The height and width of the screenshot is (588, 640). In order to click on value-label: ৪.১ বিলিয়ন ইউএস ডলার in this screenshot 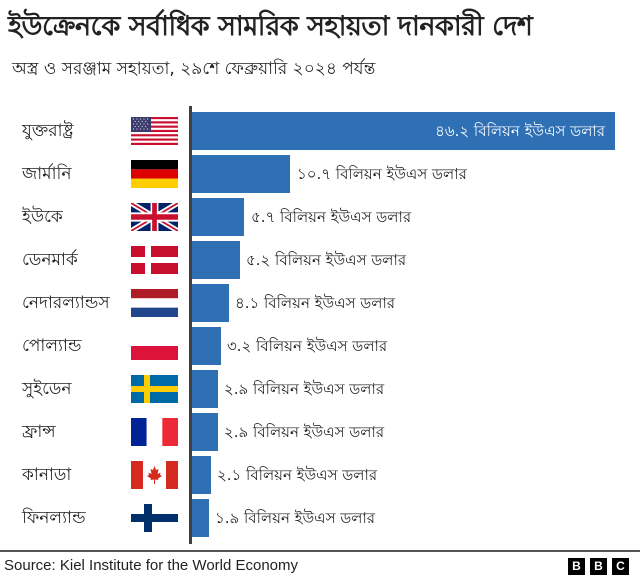, I will do `click(315, 303)`.